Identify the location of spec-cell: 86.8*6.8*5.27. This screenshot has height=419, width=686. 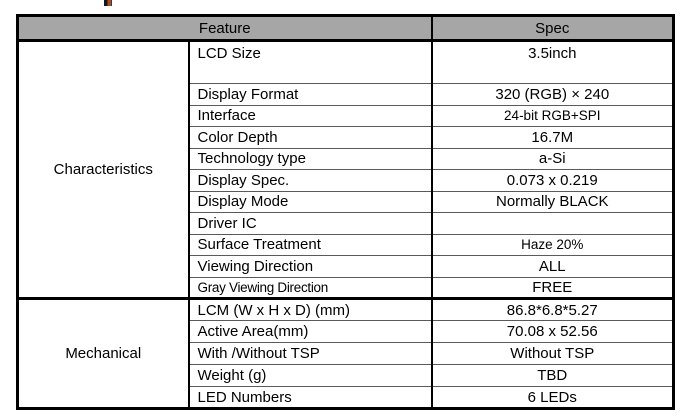
(552, 309).